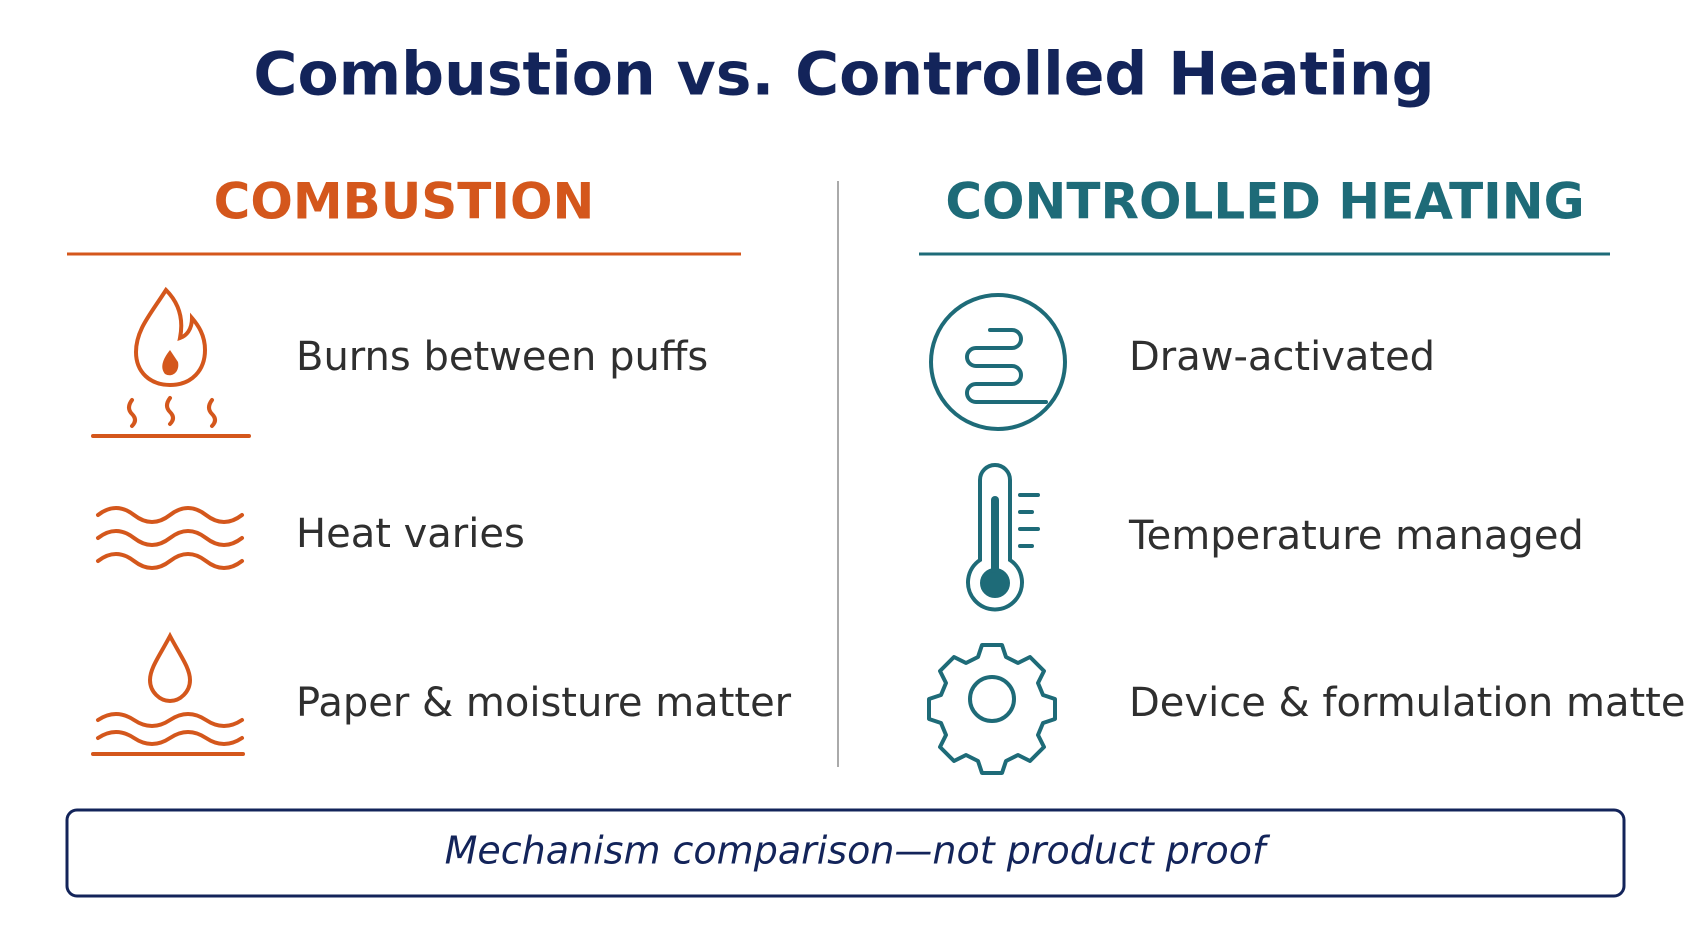  I want to click on title: Combustion vs. Controlled Heating, so click(843, 75).